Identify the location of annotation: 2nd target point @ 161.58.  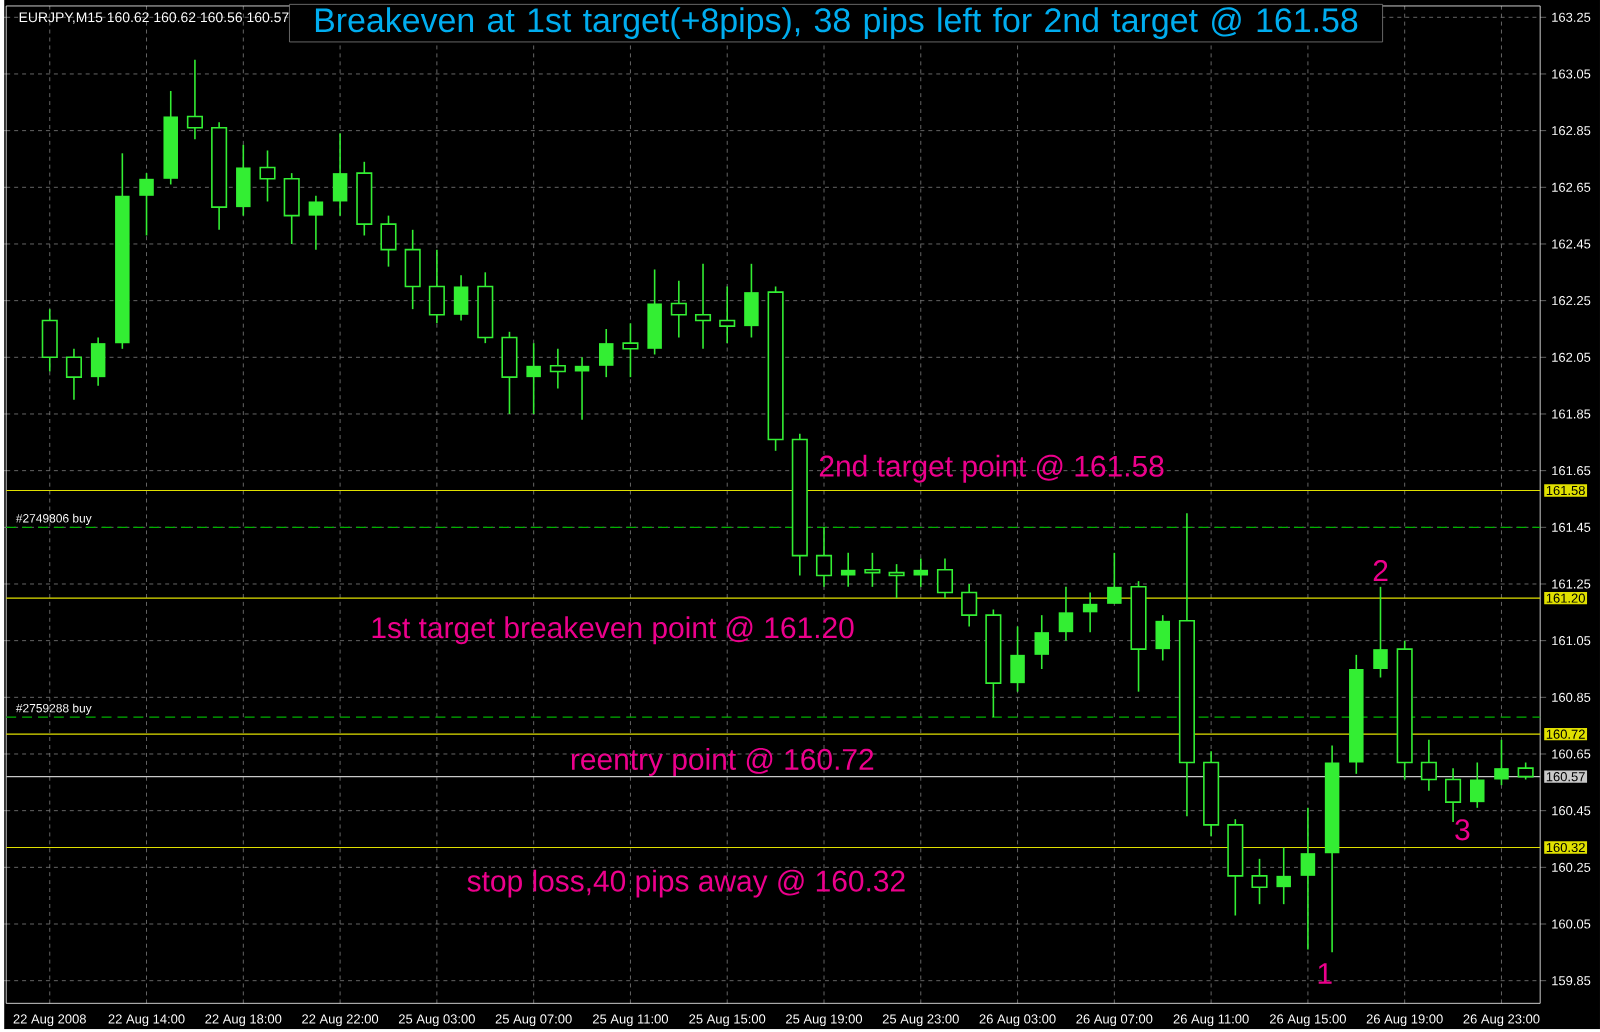
(991, 468).